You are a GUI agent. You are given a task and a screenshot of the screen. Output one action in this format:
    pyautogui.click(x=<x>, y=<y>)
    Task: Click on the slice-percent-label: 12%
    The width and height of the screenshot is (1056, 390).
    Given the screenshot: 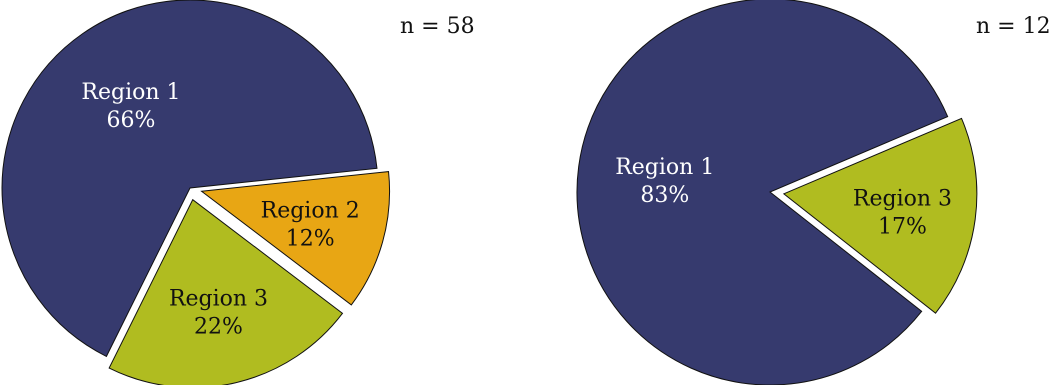 What is the action you would take?
    pyautogui.click(x=310, y=239)
    